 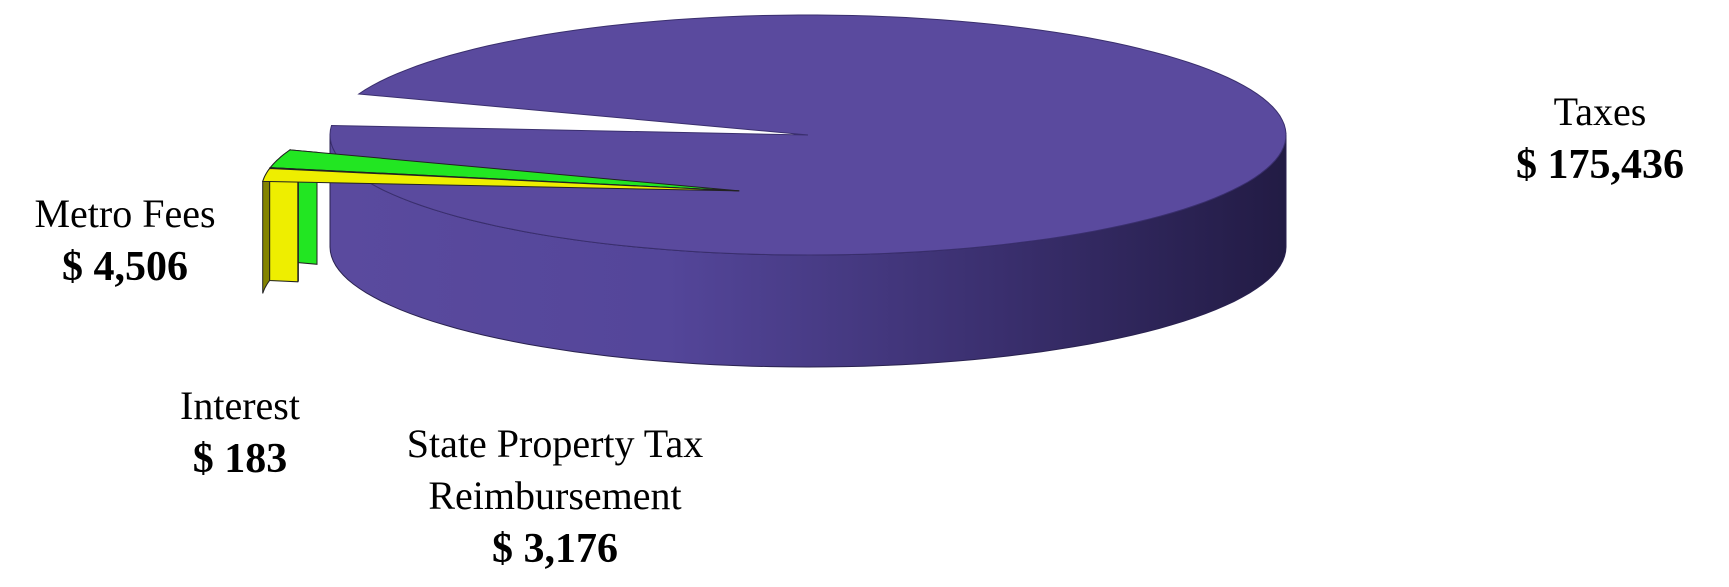 I want to click on slice-value-metro-fees: $ 4,506, so click(x=125, y=267).